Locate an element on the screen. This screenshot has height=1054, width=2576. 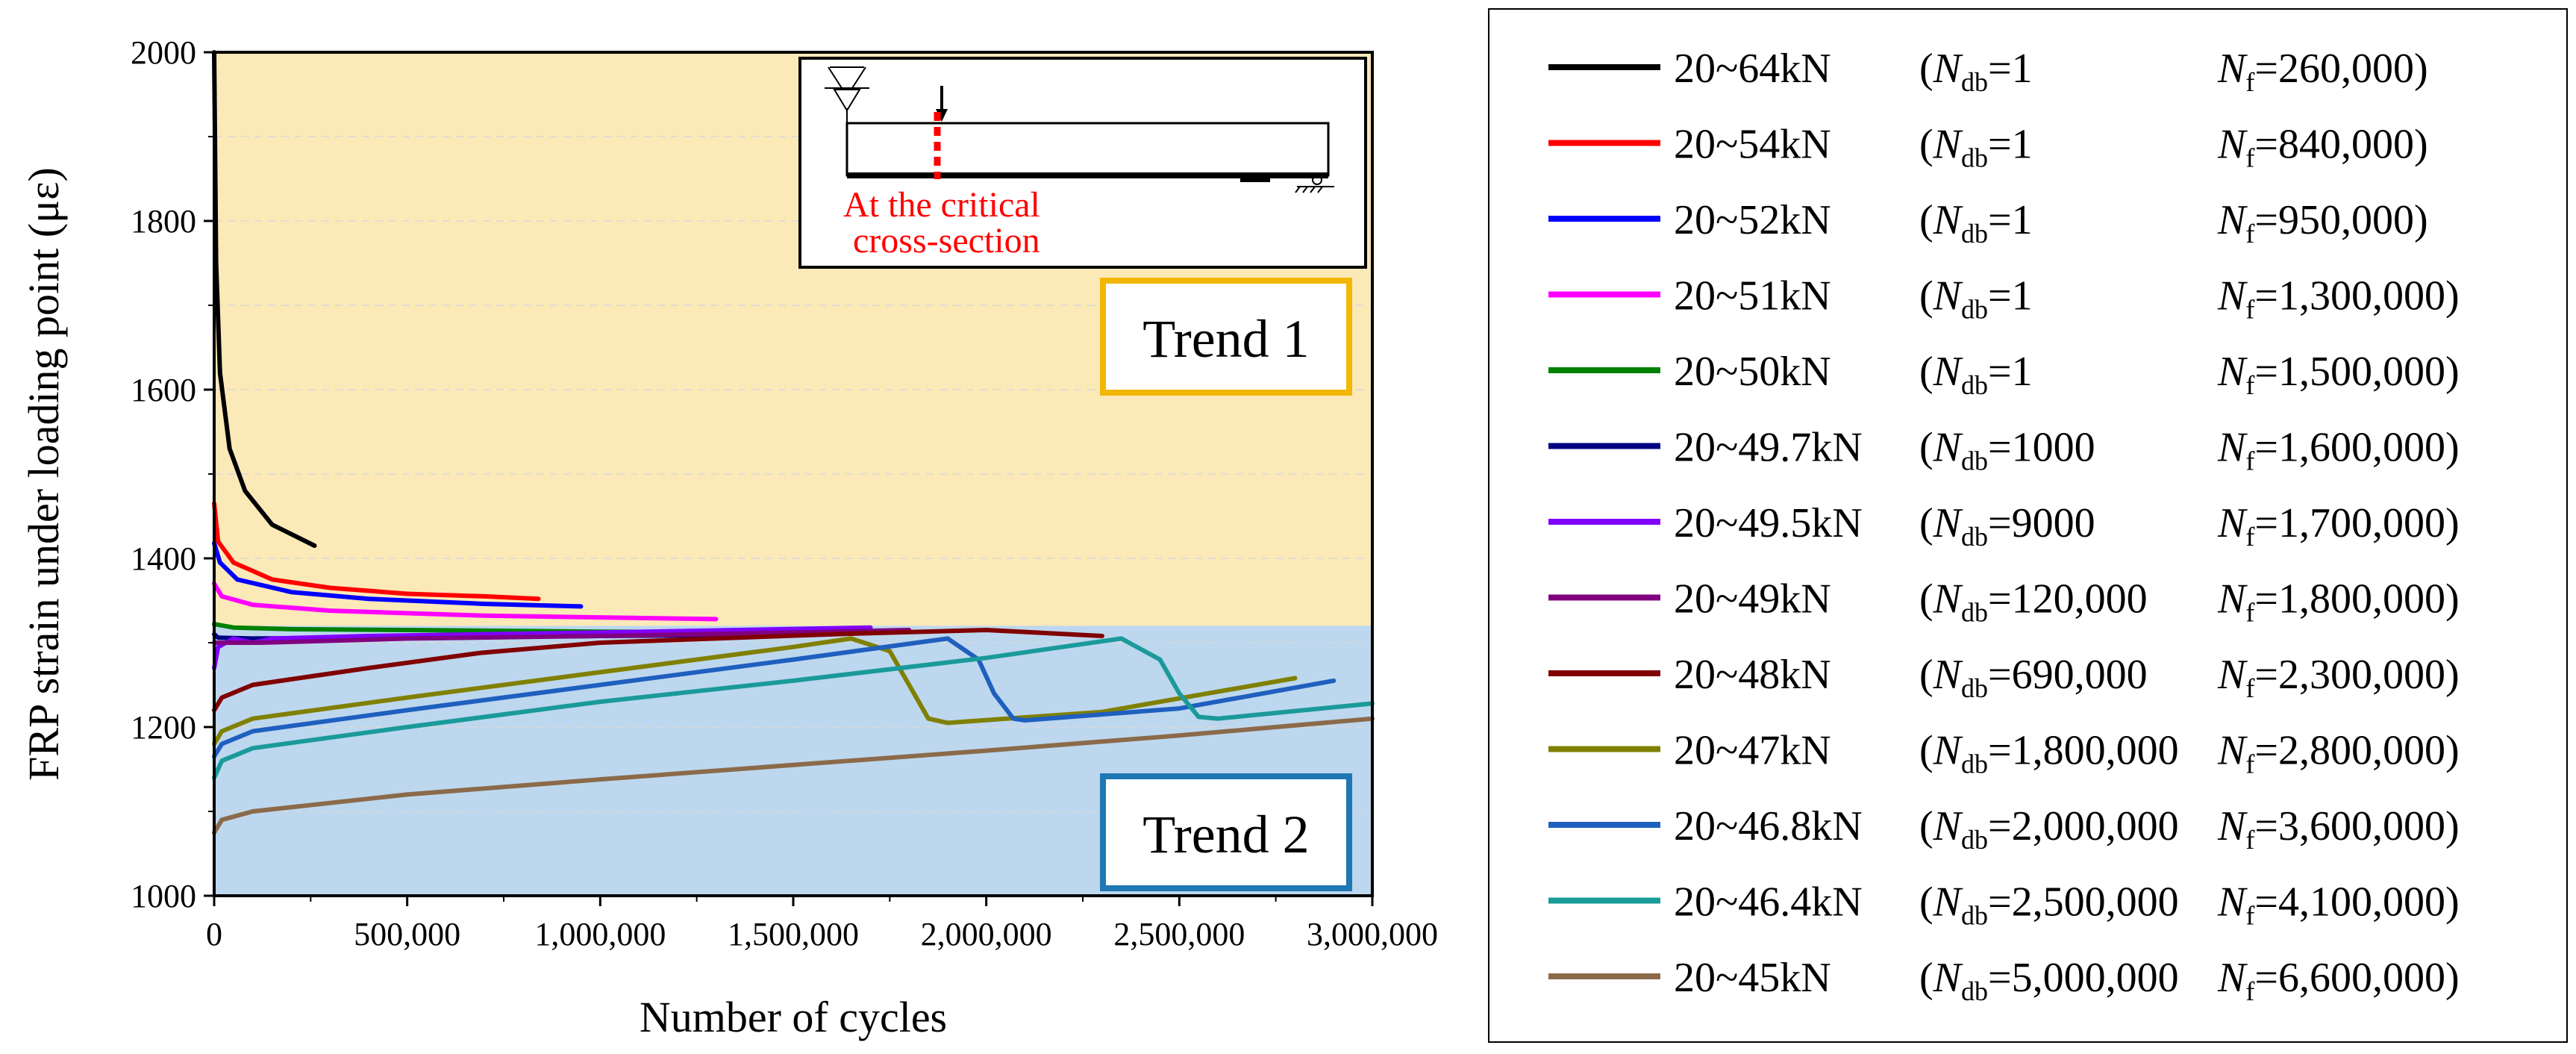
x-axis-label: Number of cycles is located at coordinates (793, 1017).